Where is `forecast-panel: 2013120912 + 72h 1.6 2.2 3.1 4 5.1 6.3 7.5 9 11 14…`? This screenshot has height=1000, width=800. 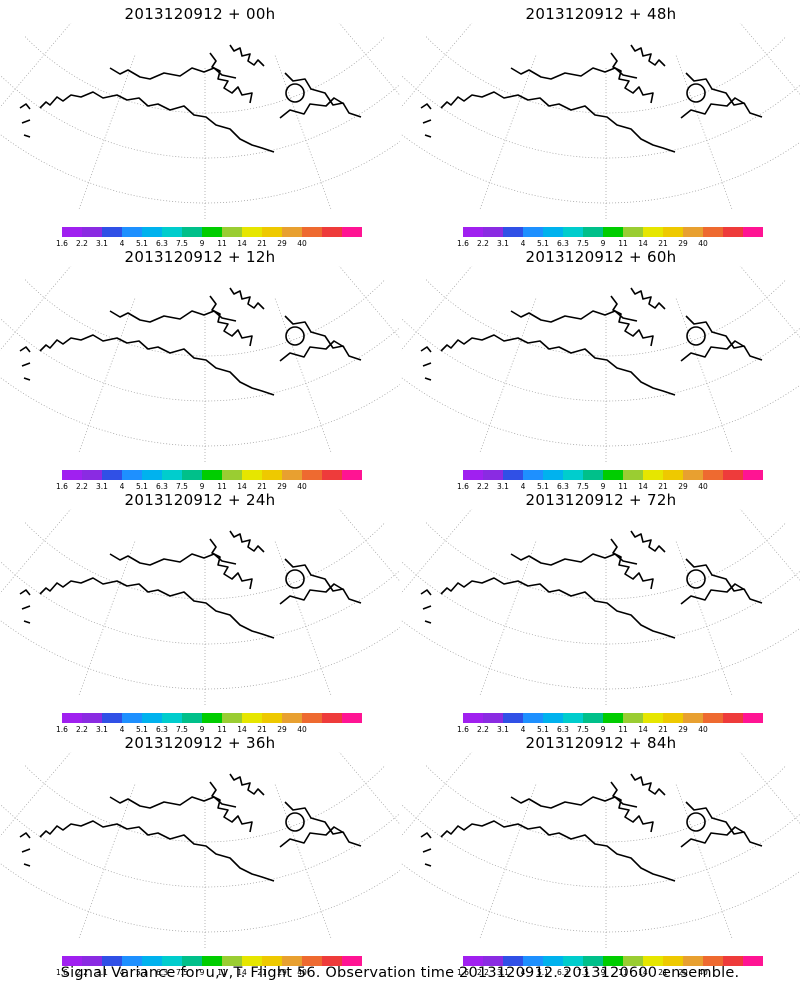
forecast-panel: 2013120912 + 72h 1.6 2.2 3.1 4 5.1 6.3 7.5 9 11 14… is located at coordinates (600, 613).